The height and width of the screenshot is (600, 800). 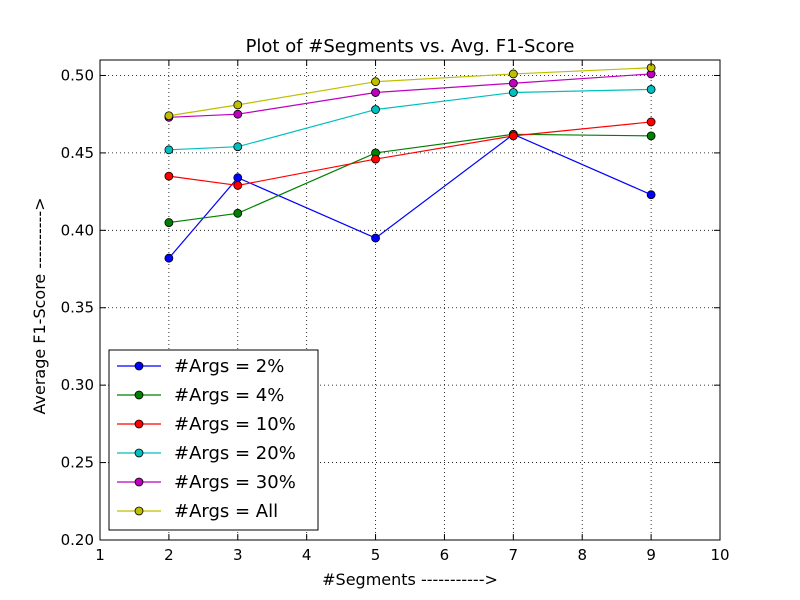 I want to click on x-tick-label: 9, so click(x=651, y=555).